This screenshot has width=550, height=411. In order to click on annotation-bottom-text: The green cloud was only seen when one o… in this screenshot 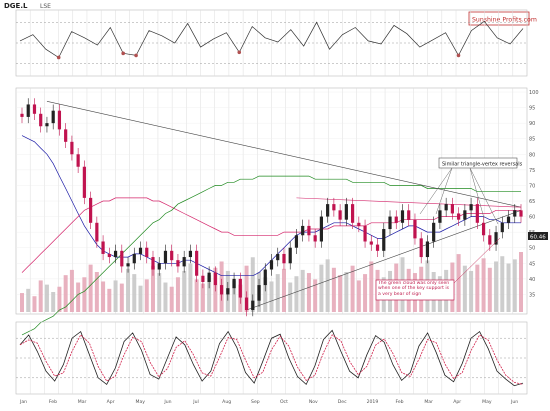, I will do `click(414, 289)`.